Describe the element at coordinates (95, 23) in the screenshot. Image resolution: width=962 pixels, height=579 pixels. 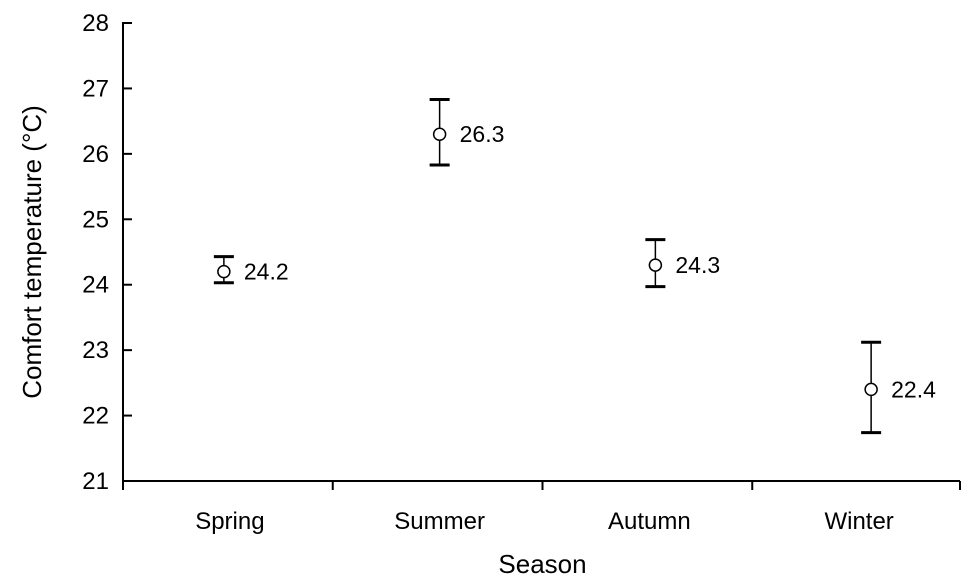
I see `y-tick-label: 28` at that location.